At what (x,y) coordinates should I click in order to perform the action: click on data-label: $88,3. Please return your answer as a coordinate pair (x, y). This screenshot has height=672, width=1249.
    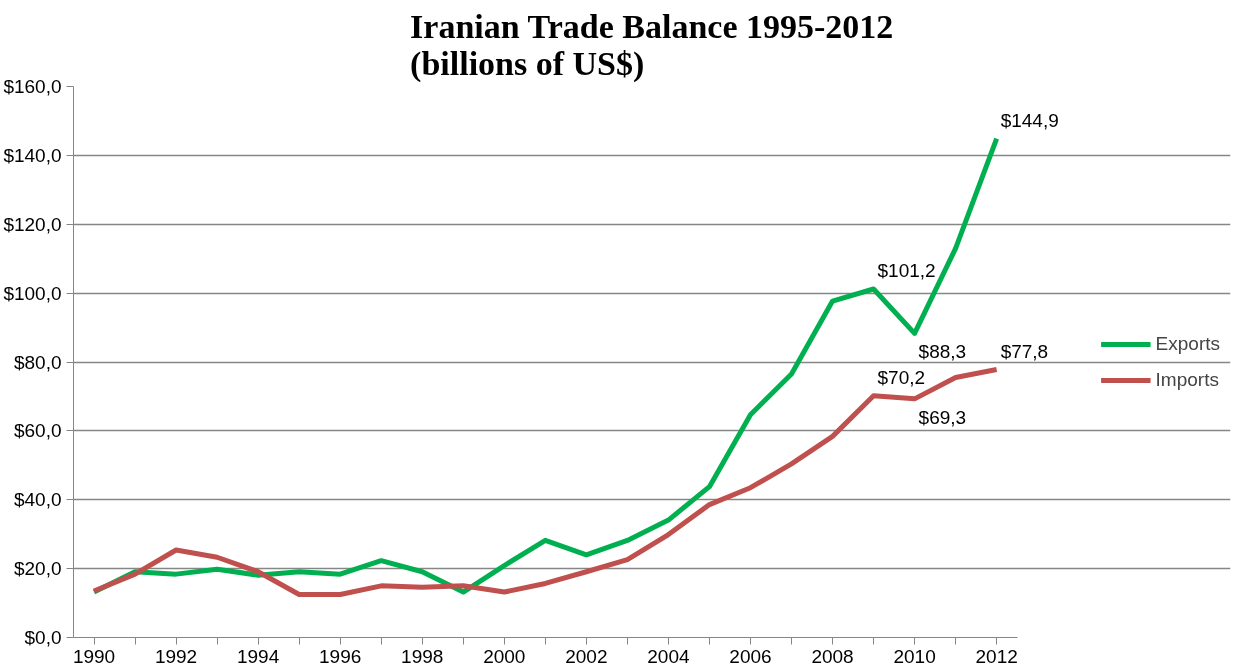
    Looking at the image, I should click on (942, 352).